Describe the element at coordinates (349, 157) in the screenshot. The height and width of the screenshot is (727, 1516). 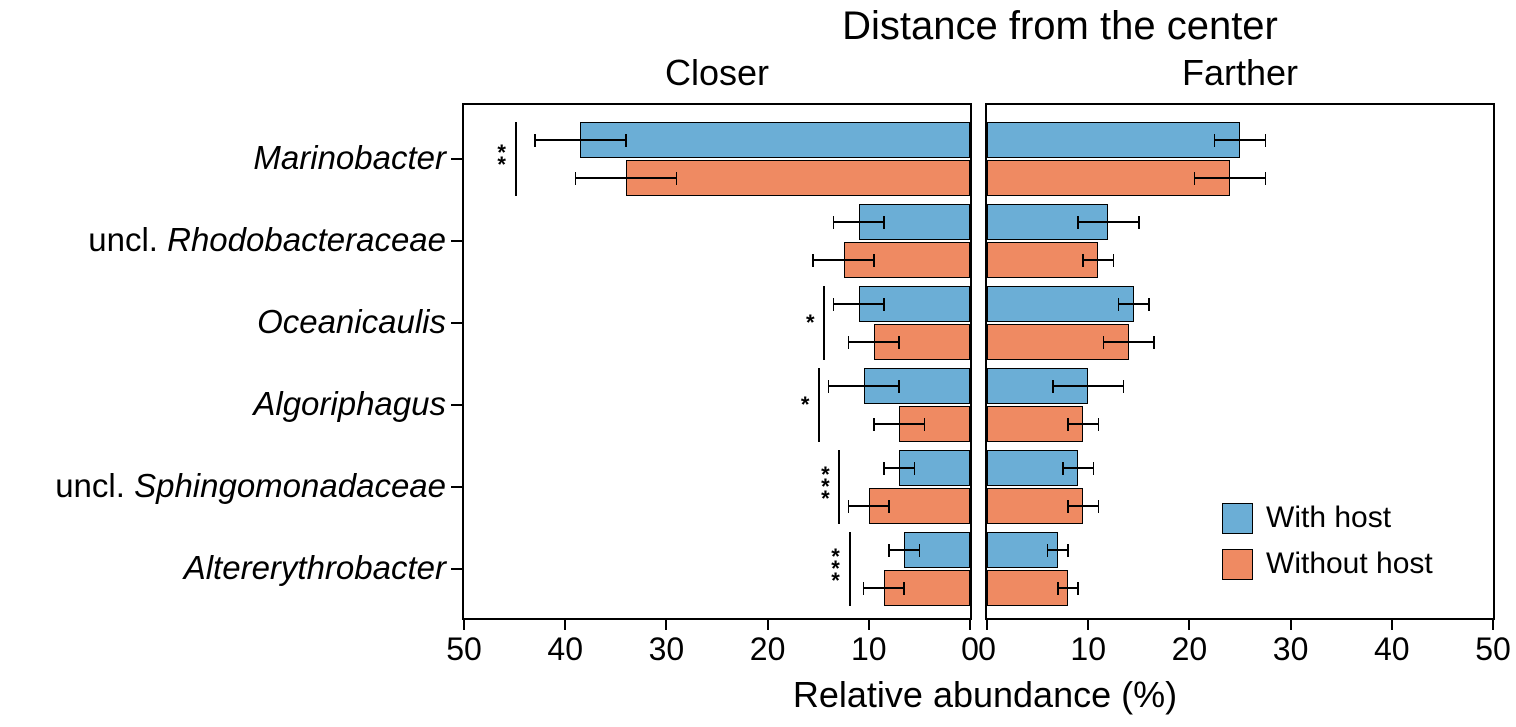
I see `y-axis-label: Marinobacter` at that location.